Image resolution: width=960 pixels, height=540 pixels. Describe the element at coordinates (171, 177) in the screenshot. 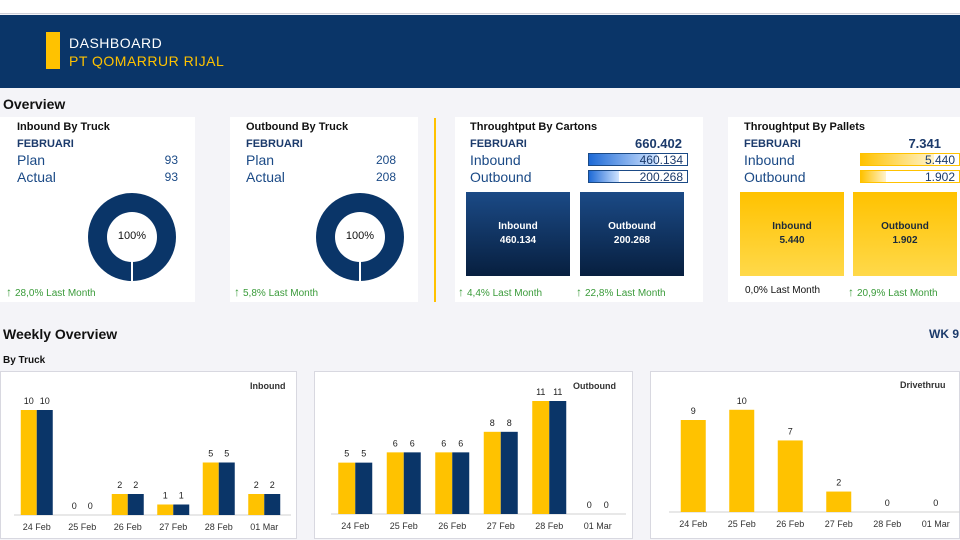

I see `actual-value: 93` at that location.